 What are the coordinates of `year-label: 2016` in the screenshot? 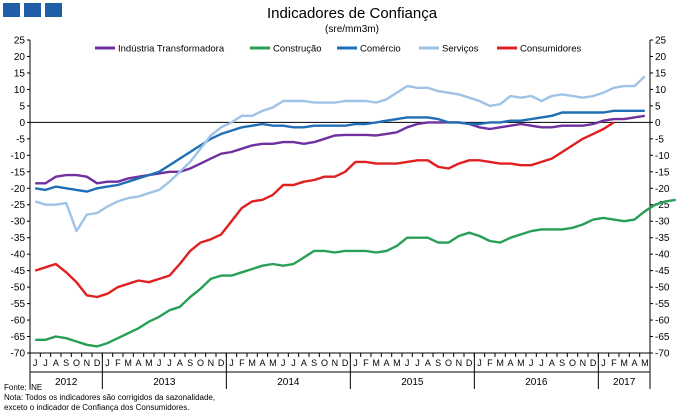 It's located at (536, 382).